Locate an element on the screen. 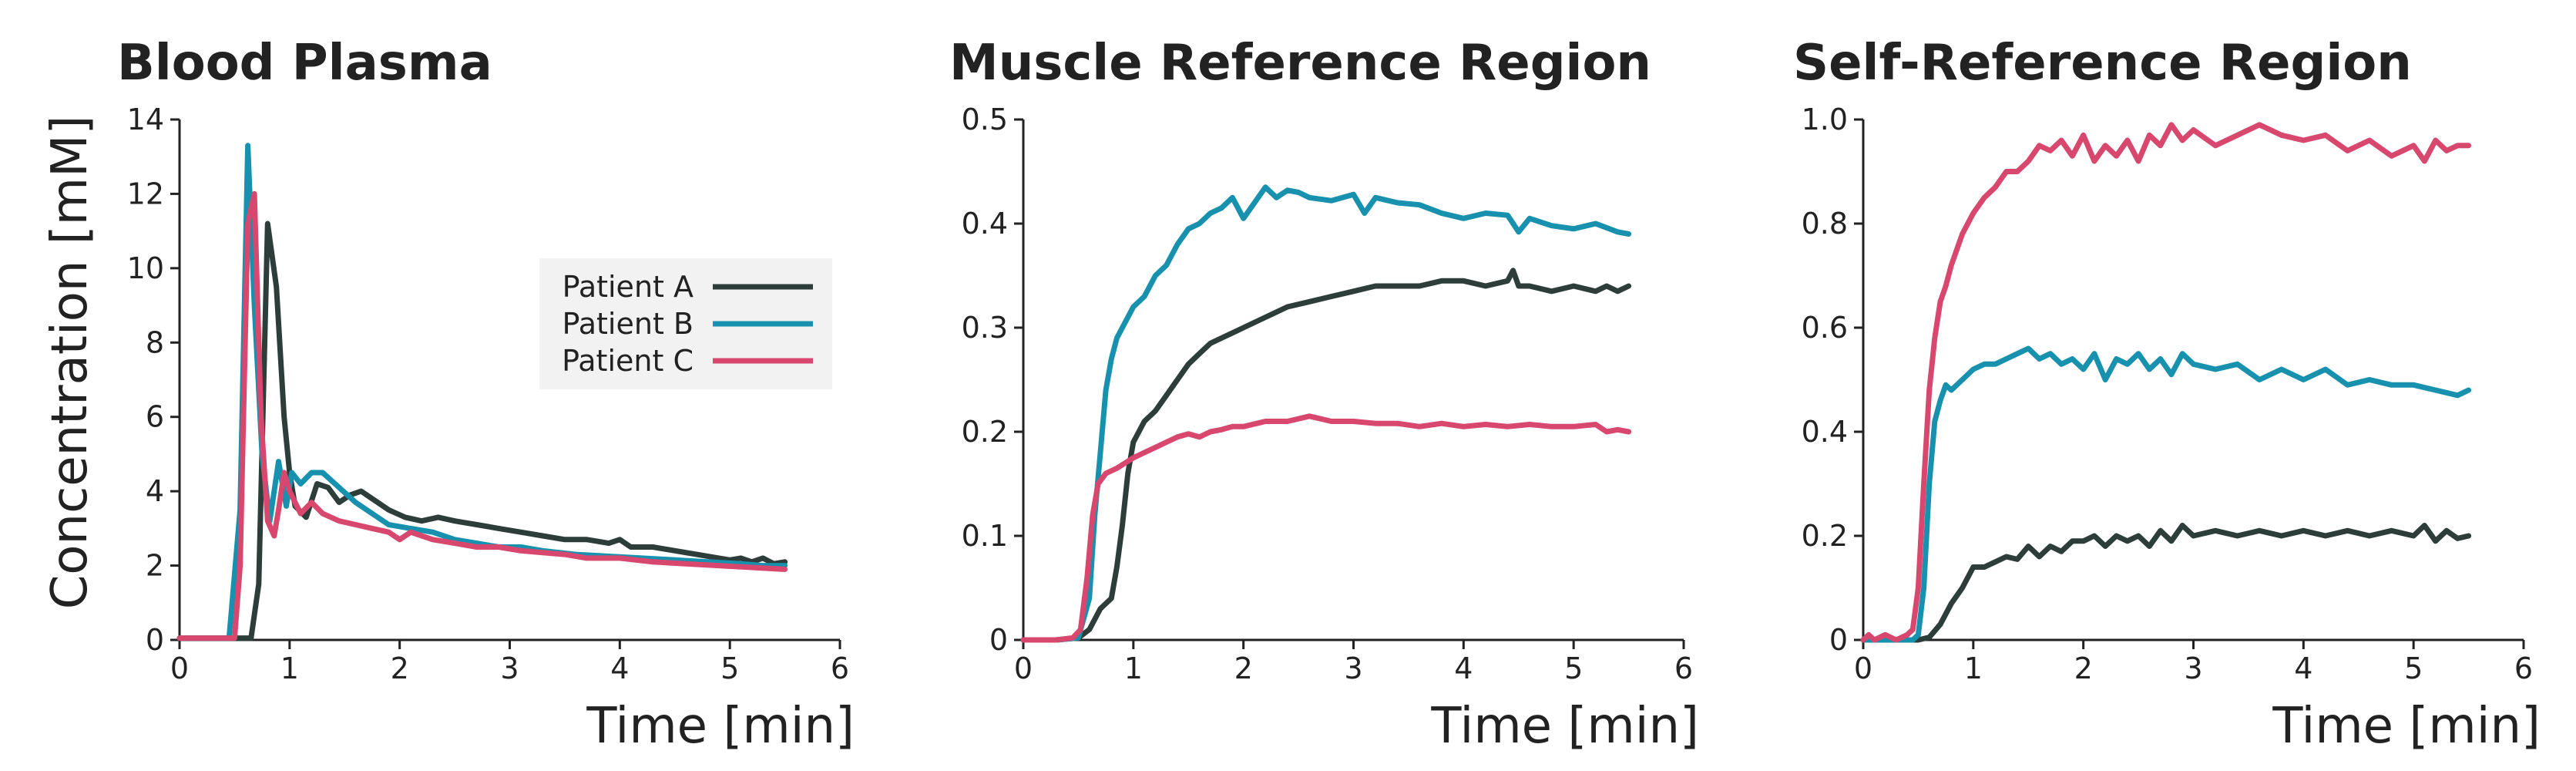 This screenshot has width=2576, height=771. legend-label-patient-c: Patient C is located at coordinates (628, 361).